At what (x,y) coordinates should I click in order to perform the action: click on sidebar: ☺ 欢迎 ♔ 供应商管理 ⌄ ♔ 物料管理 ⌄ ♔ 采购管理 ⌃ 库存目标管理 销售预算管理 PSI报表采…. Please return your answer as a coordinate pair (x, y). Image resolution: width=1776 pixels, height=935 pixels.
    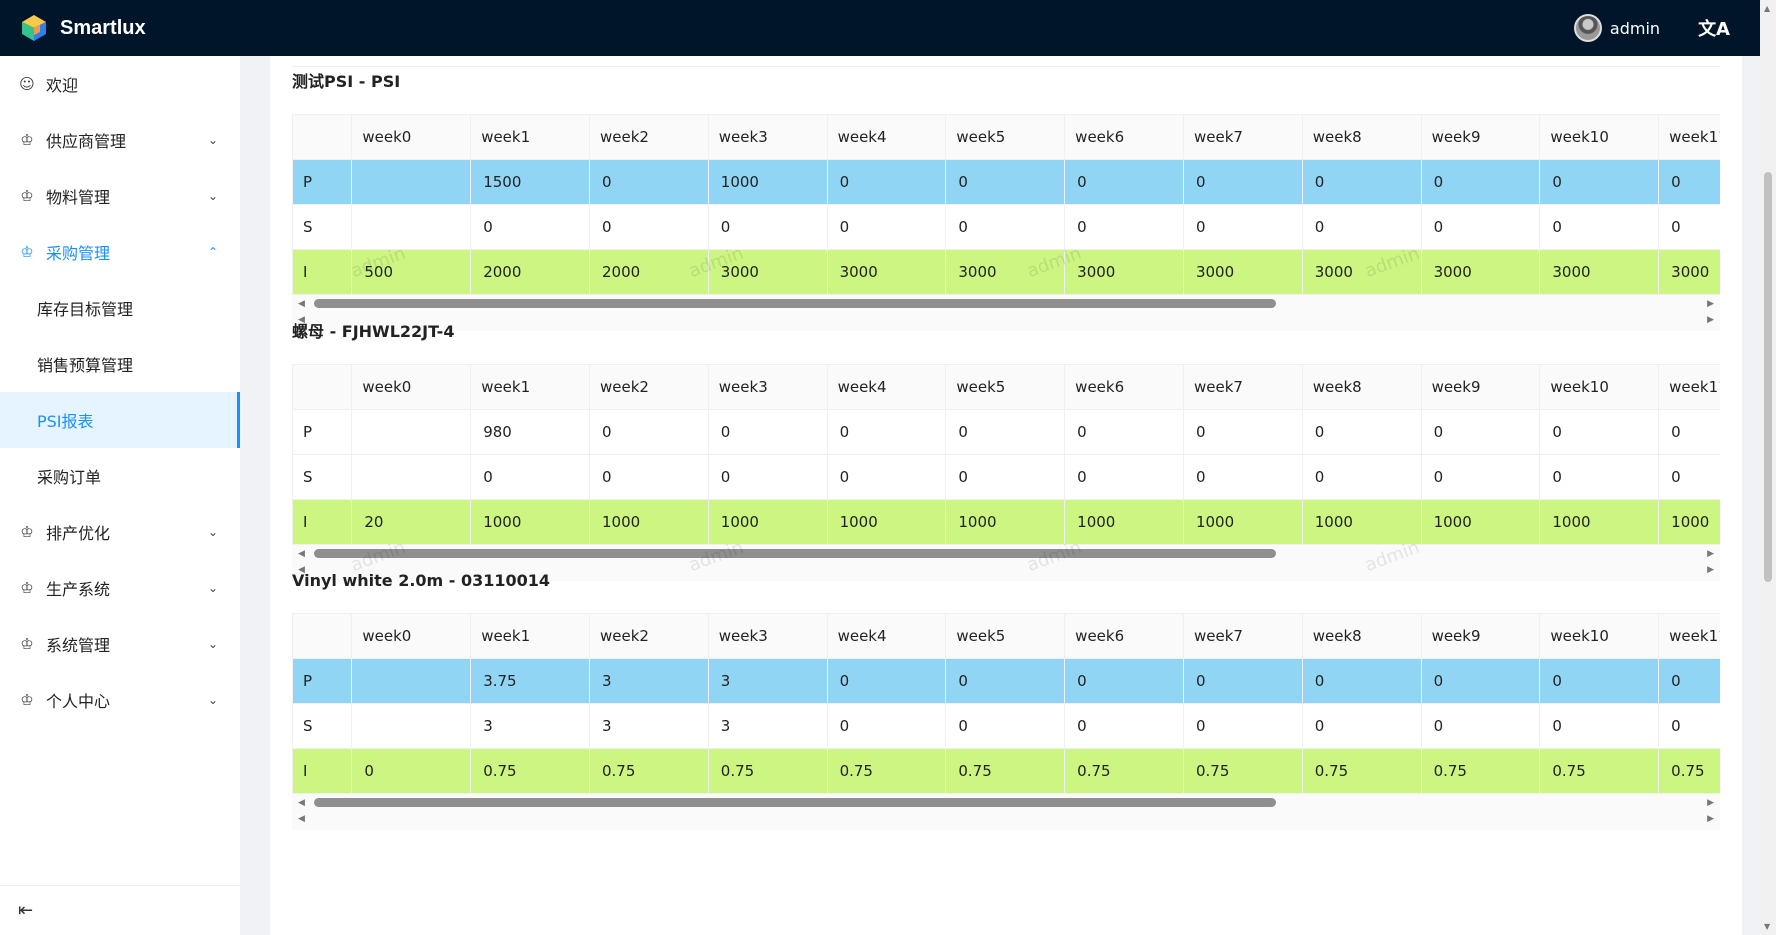
    Looking at the image, I should click on (120, 495).